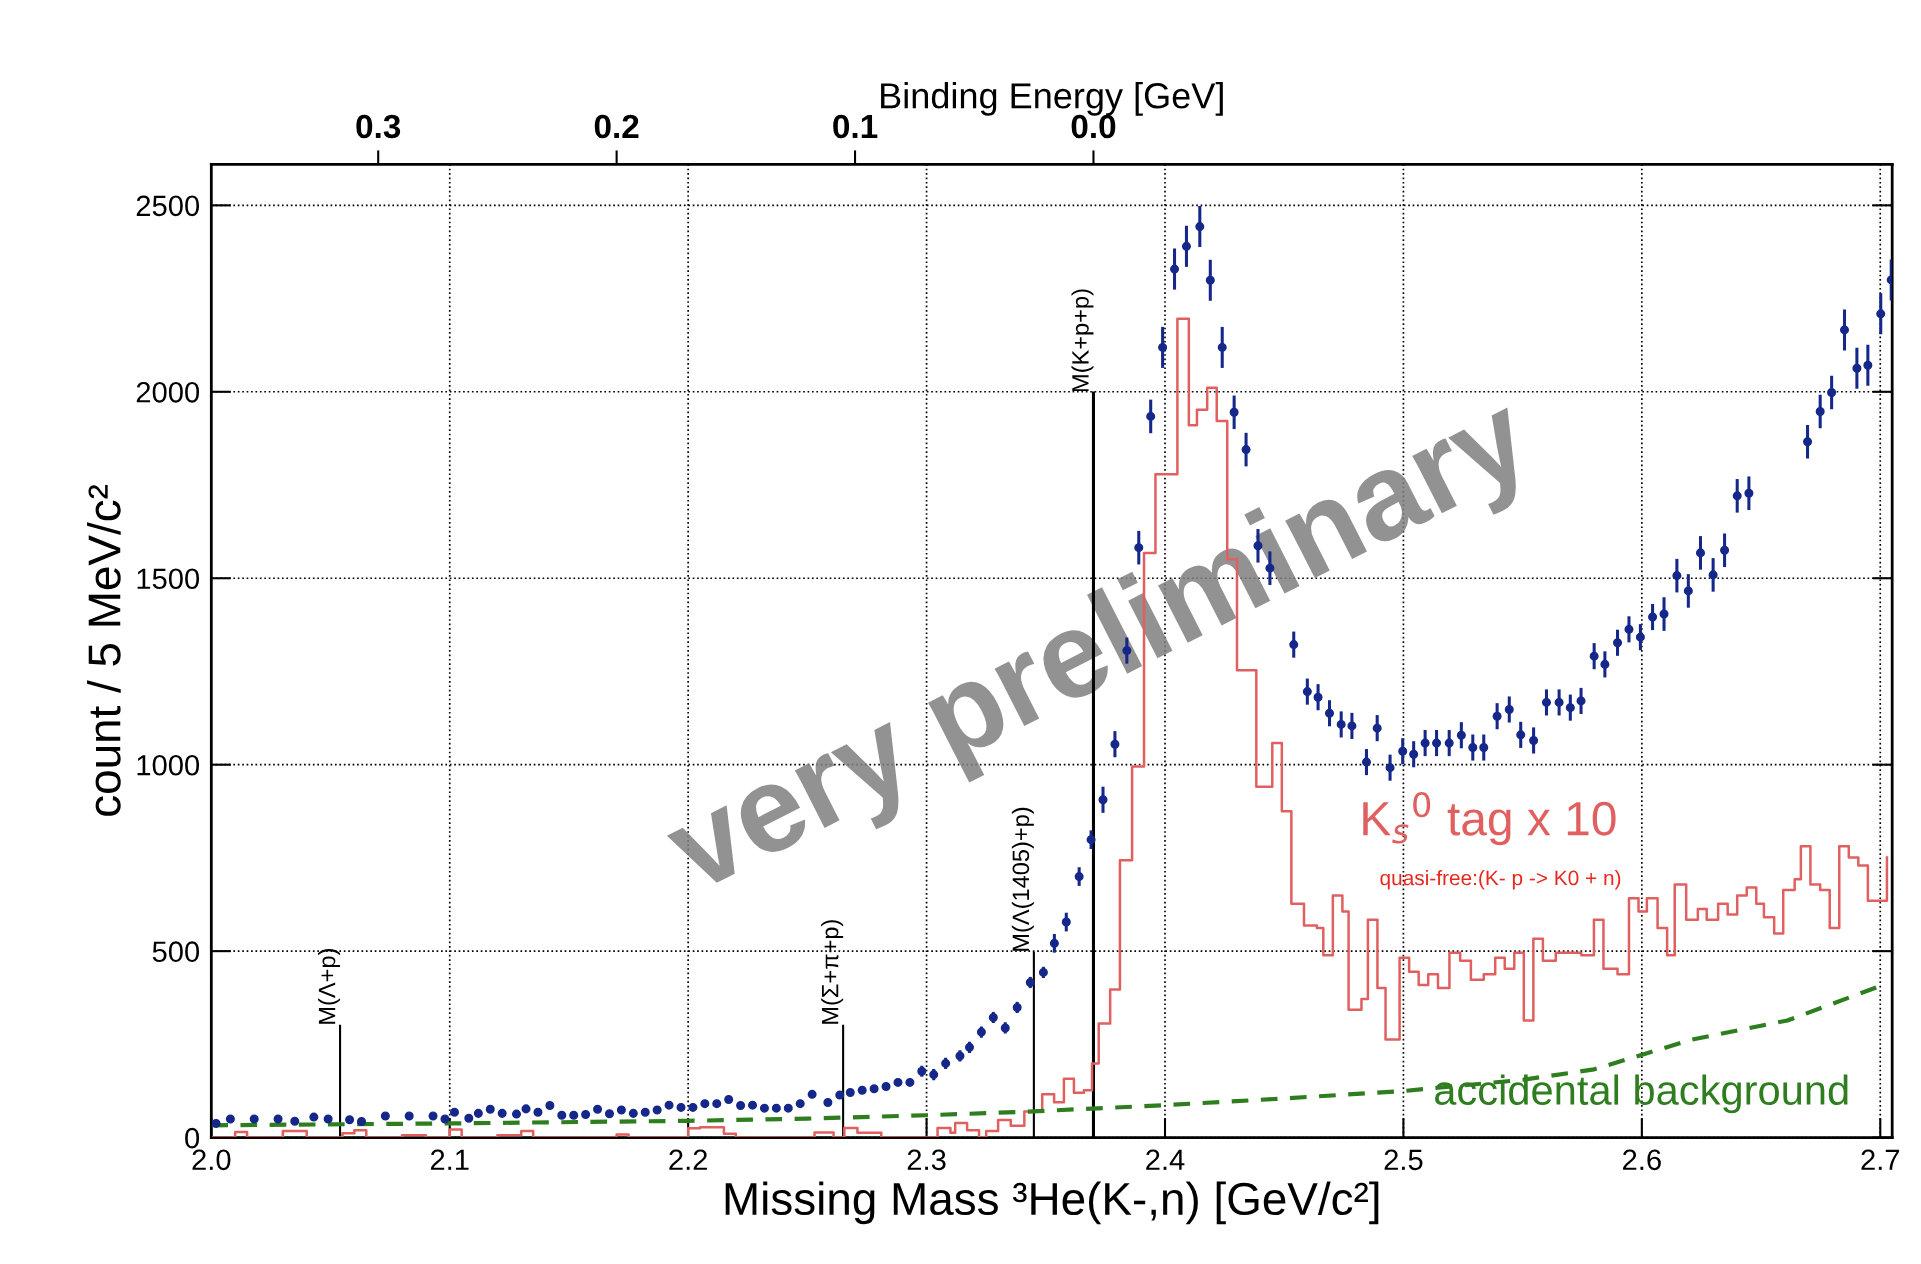 Image resolution: width=1921 pixels, height=1264 pixels. Describe the element at coordinates (1022, 879) in the screenshot. I see `ref-line-label: M(Λ(1405)+p)` at that location.